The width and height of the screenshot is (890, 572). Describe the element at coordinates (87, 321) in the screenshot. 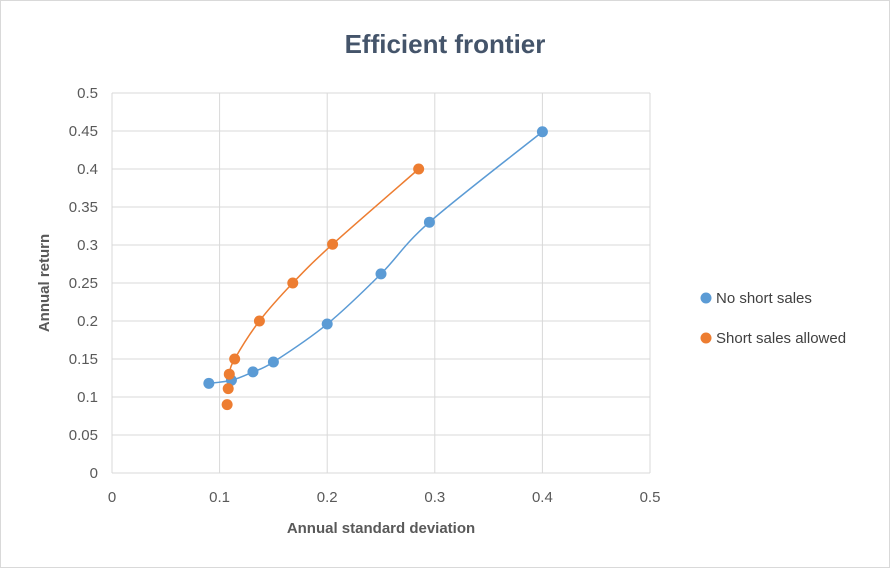

I see `y-tick-label: 0.2` at that location.